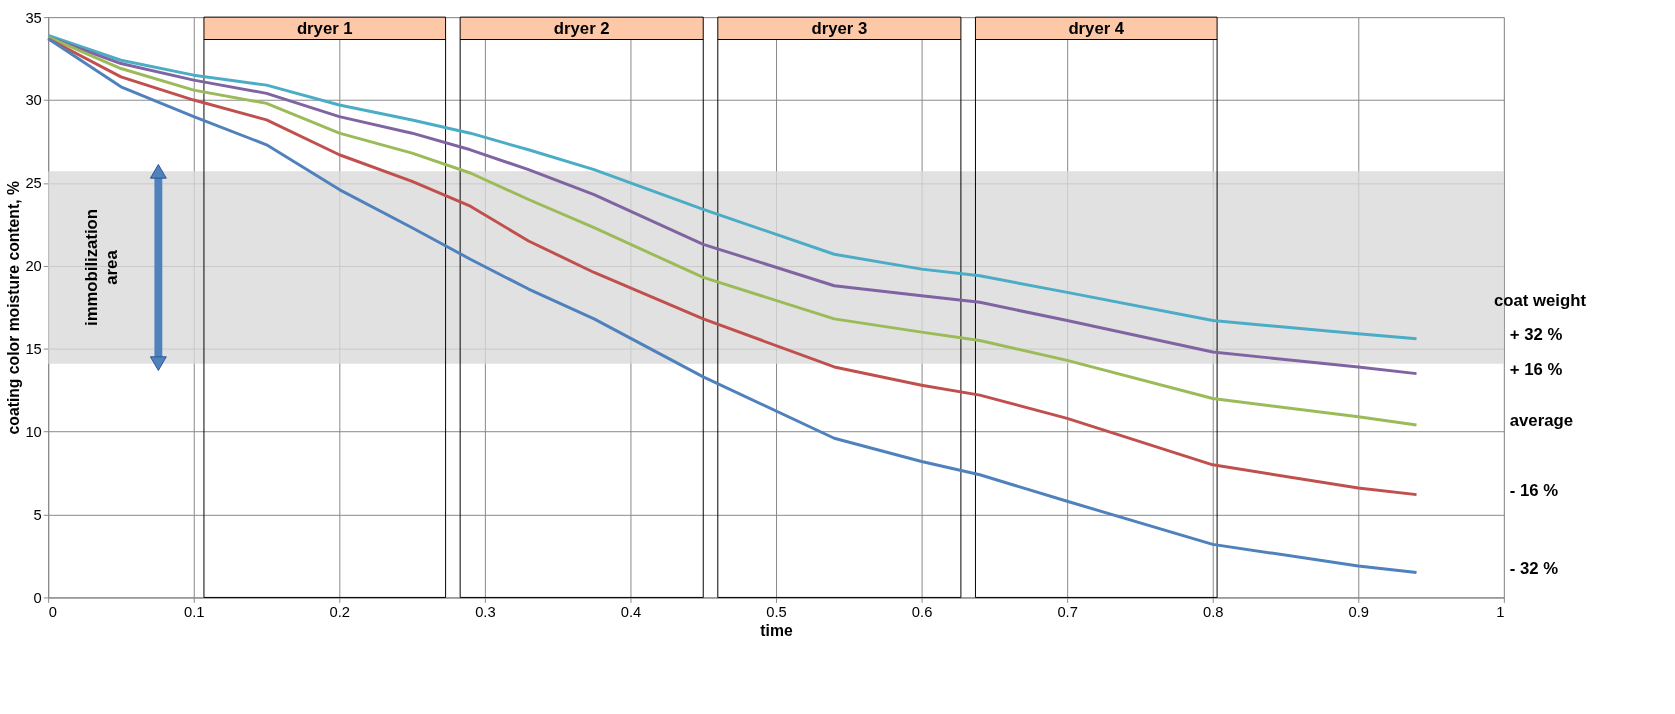 The width and height of the screenshot is (1675, 714). I want to click on y-axis-title: coating color moisture content, %, so click(13, 308).